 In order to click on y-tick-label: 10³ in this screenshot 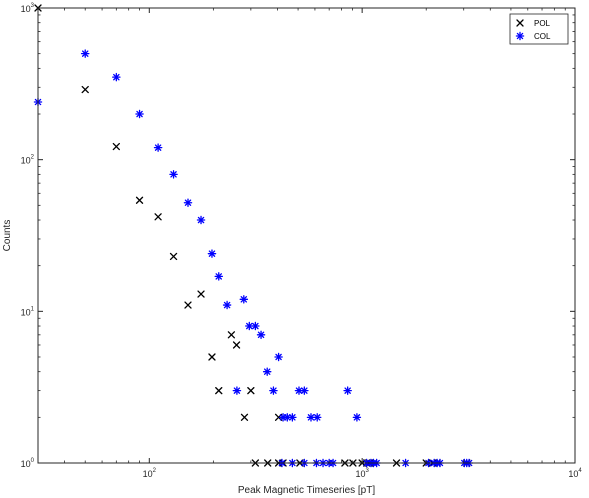, I will do `click(28, 8)`.